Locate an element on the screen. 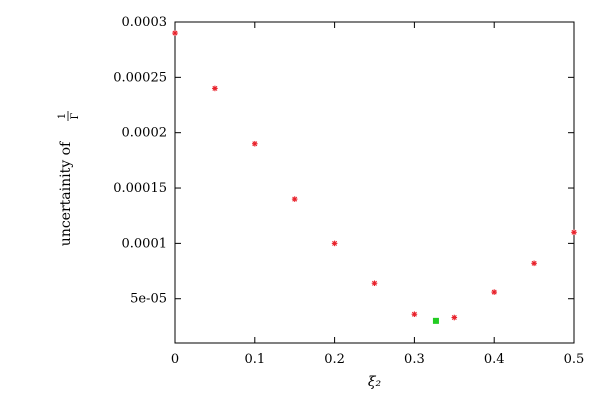  x-tick-label: 0.1 is located at coordinates (254, 359).